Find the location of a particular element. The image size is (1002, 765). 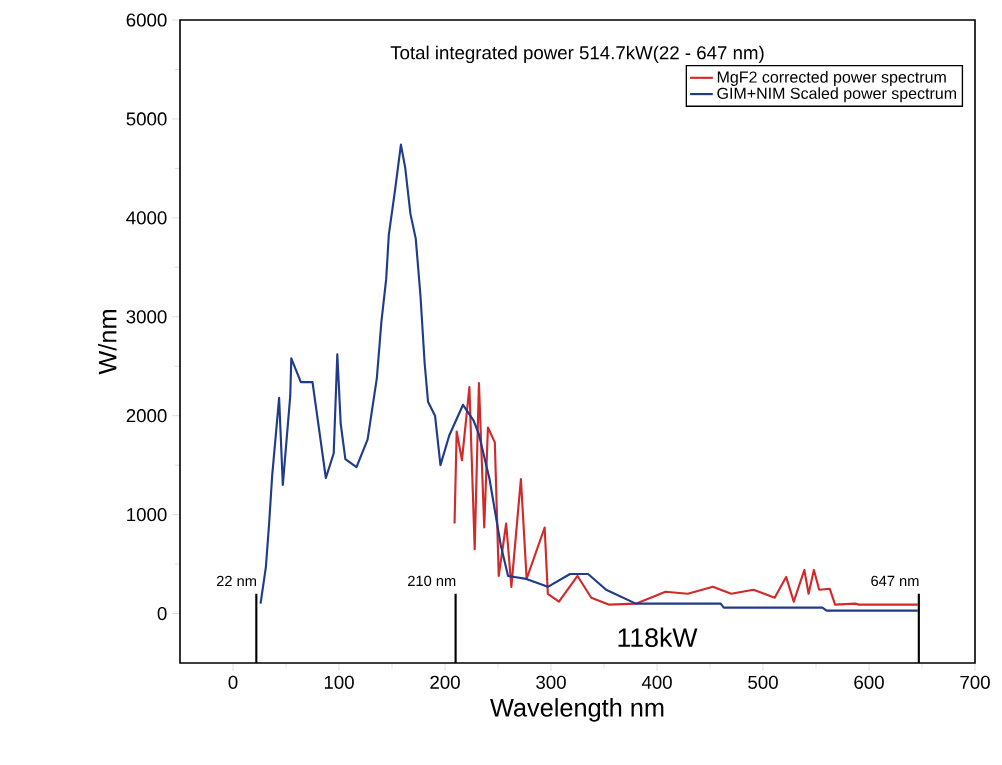

y-tick-label: 5000 is located at coordinates (146, 119).